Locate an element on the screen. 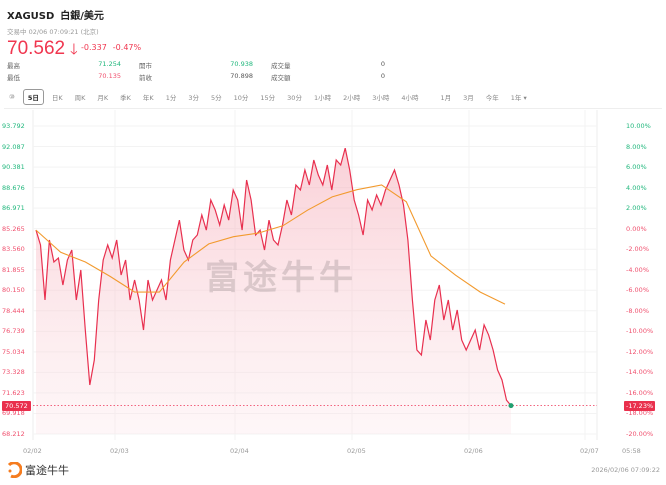 The width and height of the screenshot is (666, 485). brand-icon is located at coordinates (14, 470).